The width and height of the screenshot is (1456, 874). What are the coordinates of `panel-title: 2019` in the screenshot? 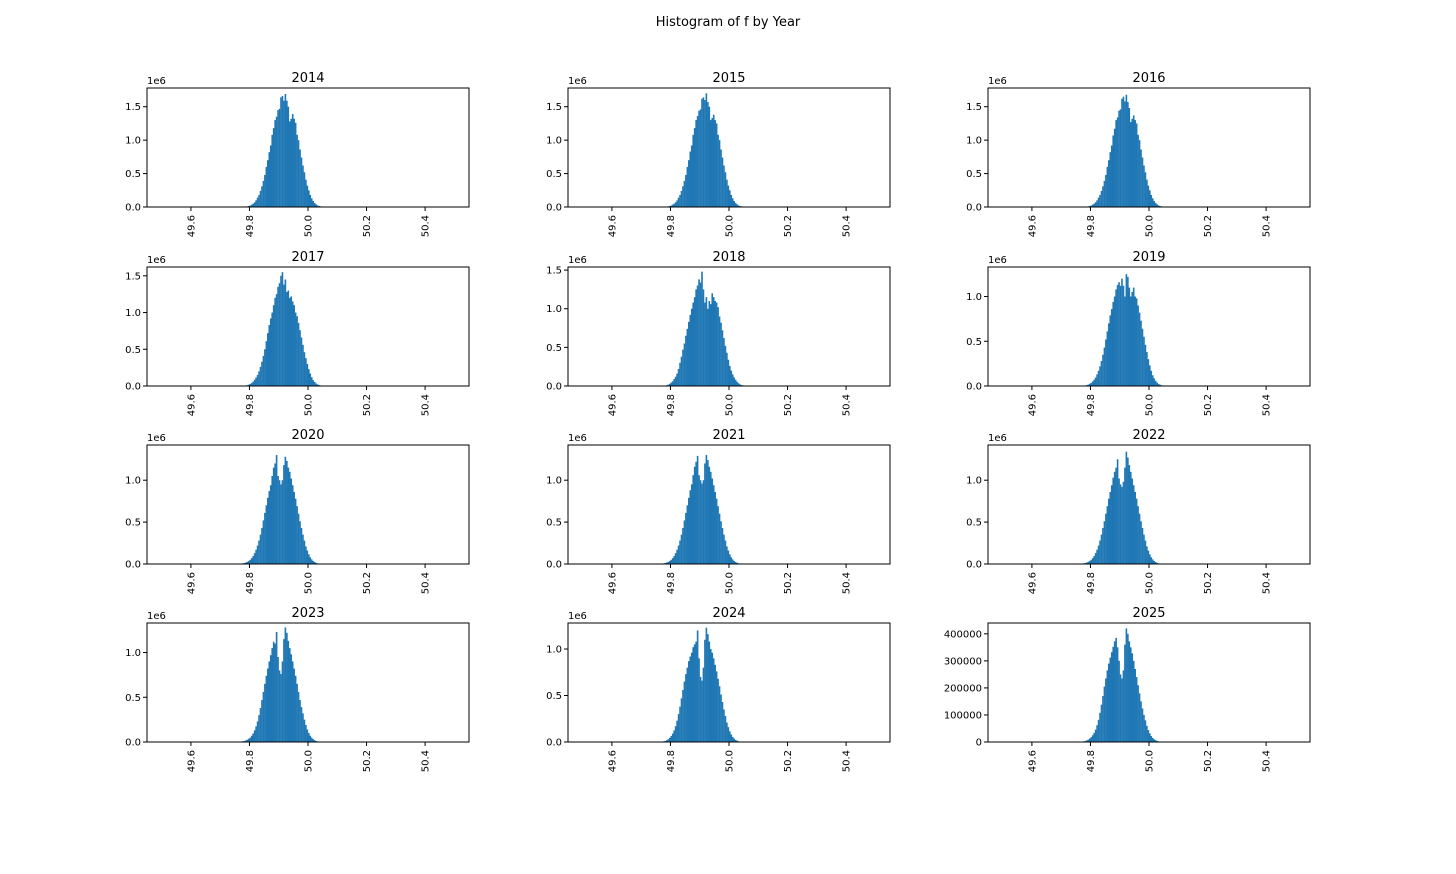 It's located at (1148, 257).